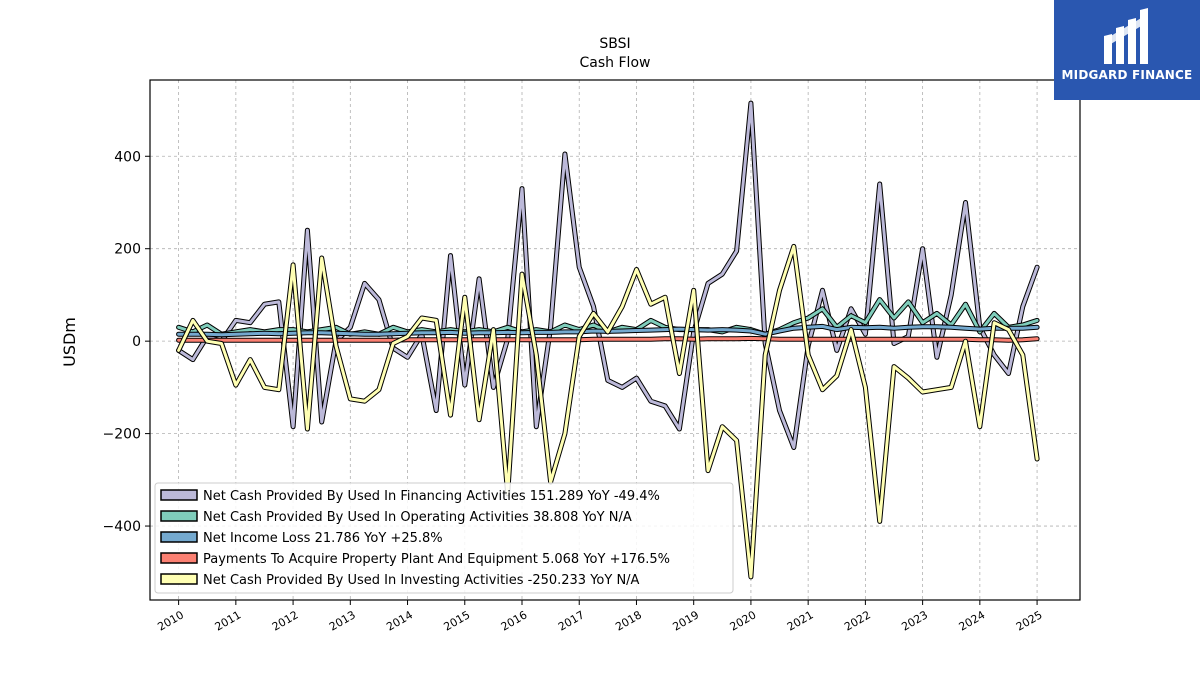 Image resolution: width=1200 pixels, height=675 pixels. Describe the element at coordinates (571, 620) in the screenshot. I see `x-tick-label: 2017` at that location.